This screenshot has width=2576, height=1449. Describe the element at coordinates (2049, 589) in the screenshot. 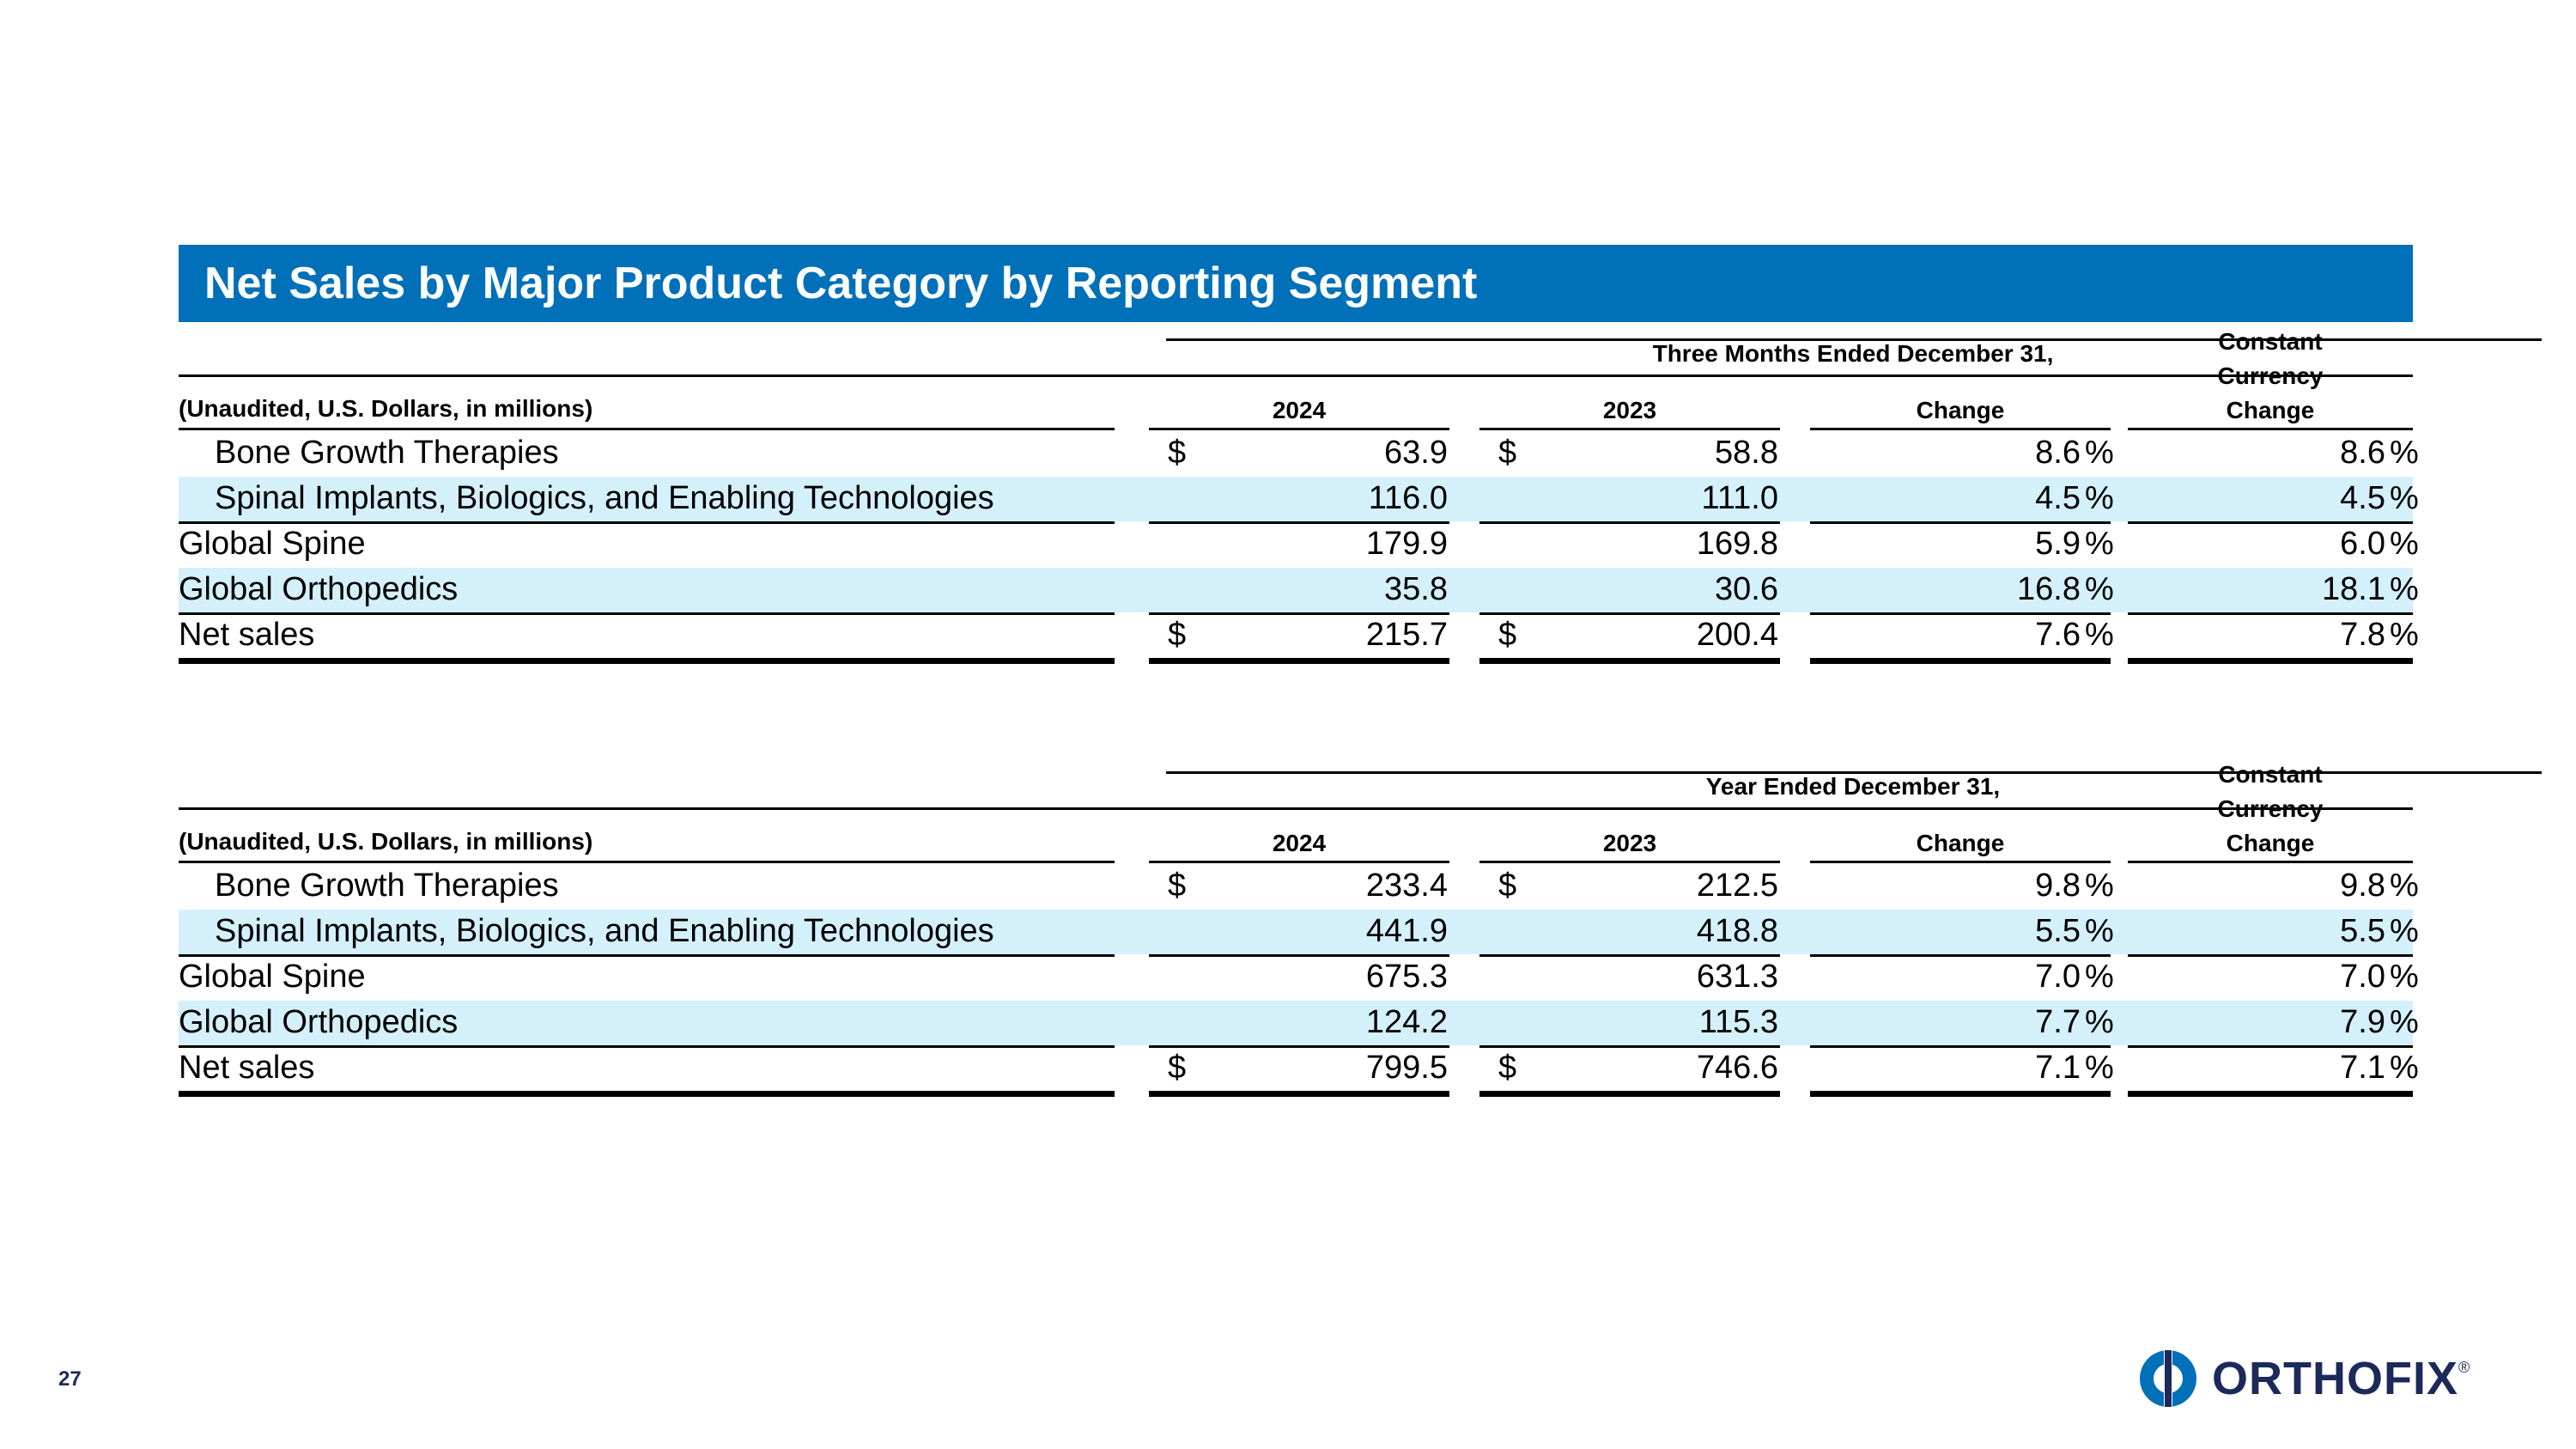

I see `value-change: 16.8` at that location.